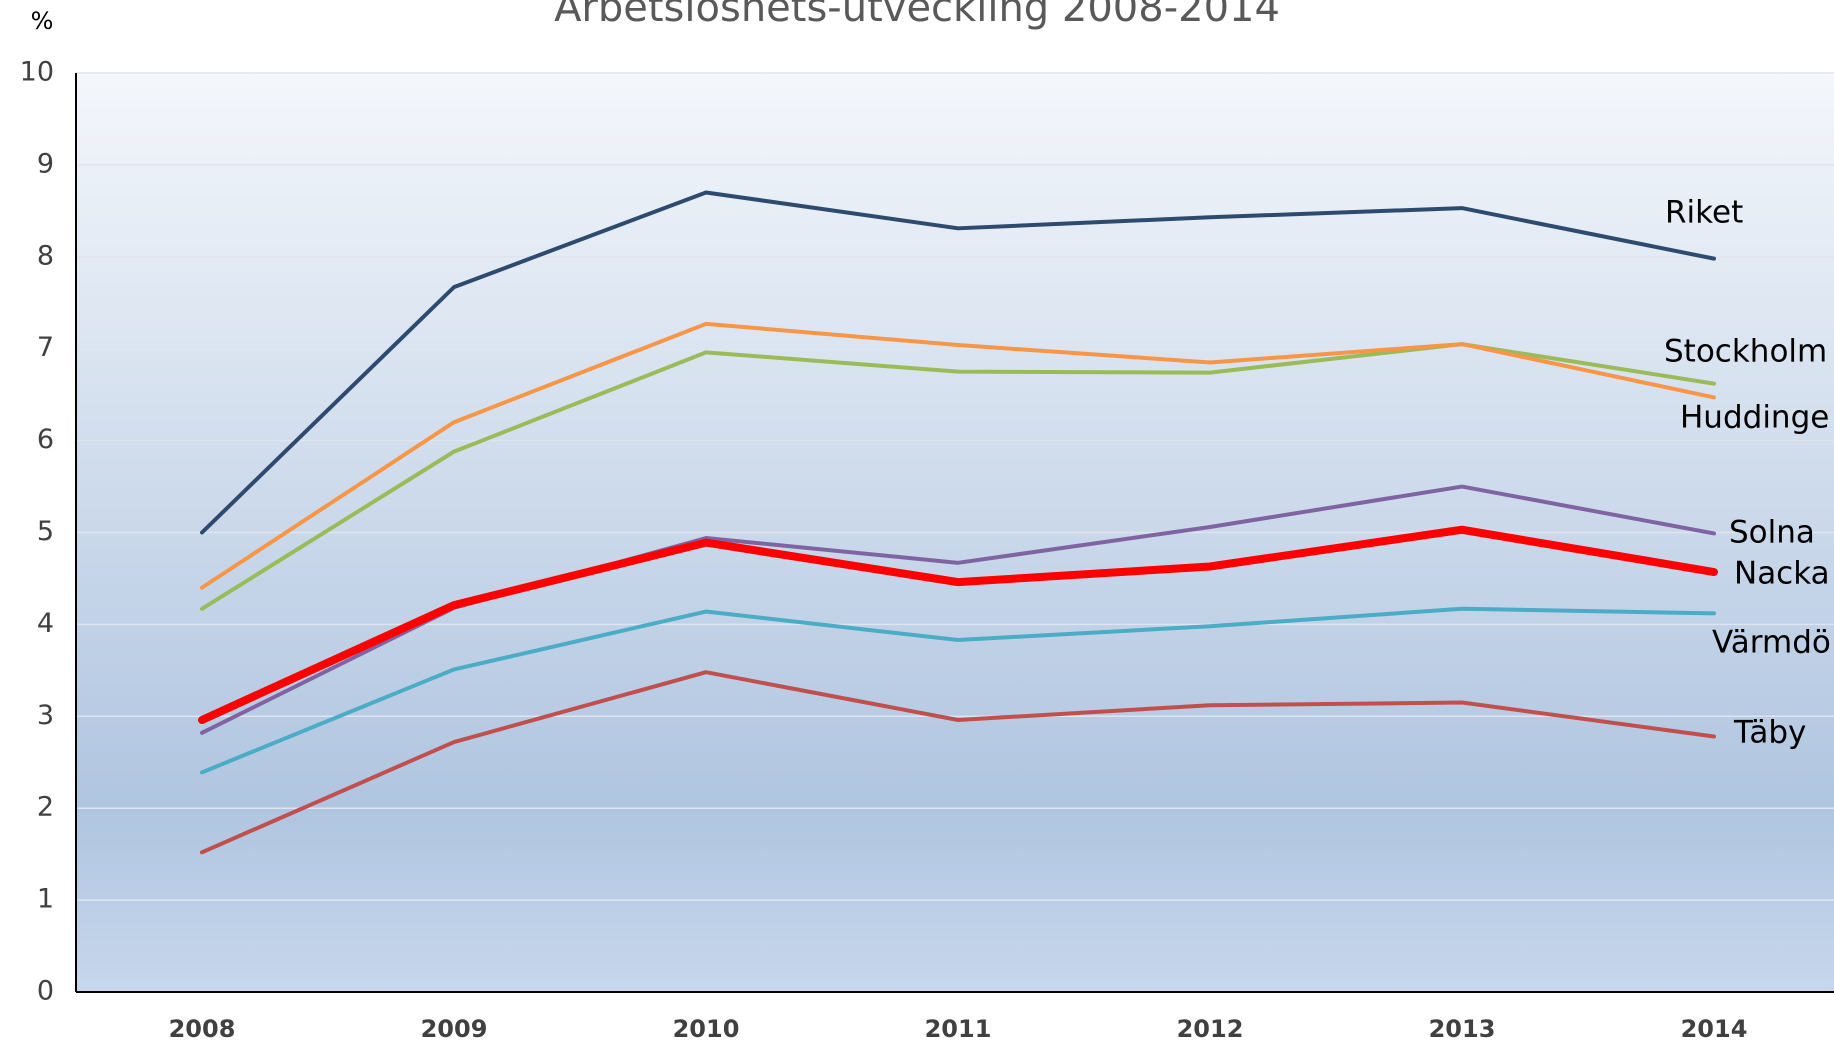 The width and height of the screenshot is (1834, 1055). I want to click on series-label: Huddinge, so click(1754, 418).